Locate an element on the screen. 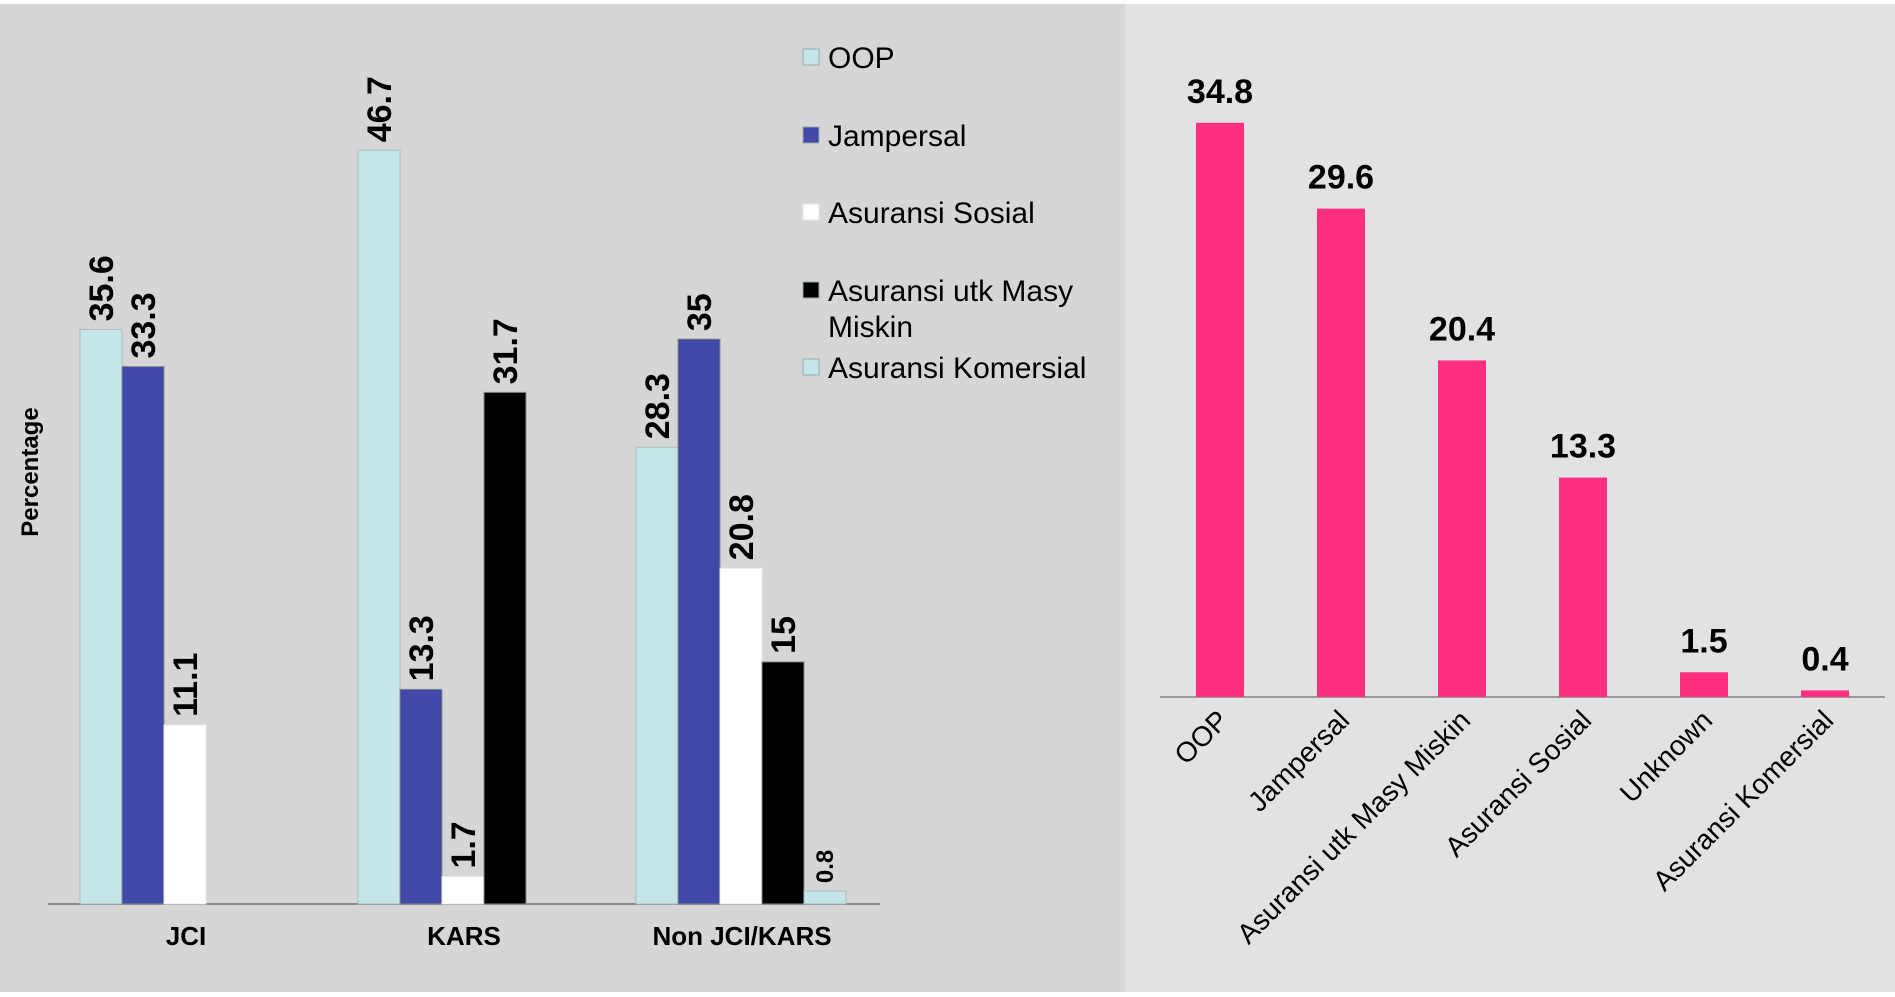  value-label-jampersal-jci: 33.3 is located at coordinates (144, 325).